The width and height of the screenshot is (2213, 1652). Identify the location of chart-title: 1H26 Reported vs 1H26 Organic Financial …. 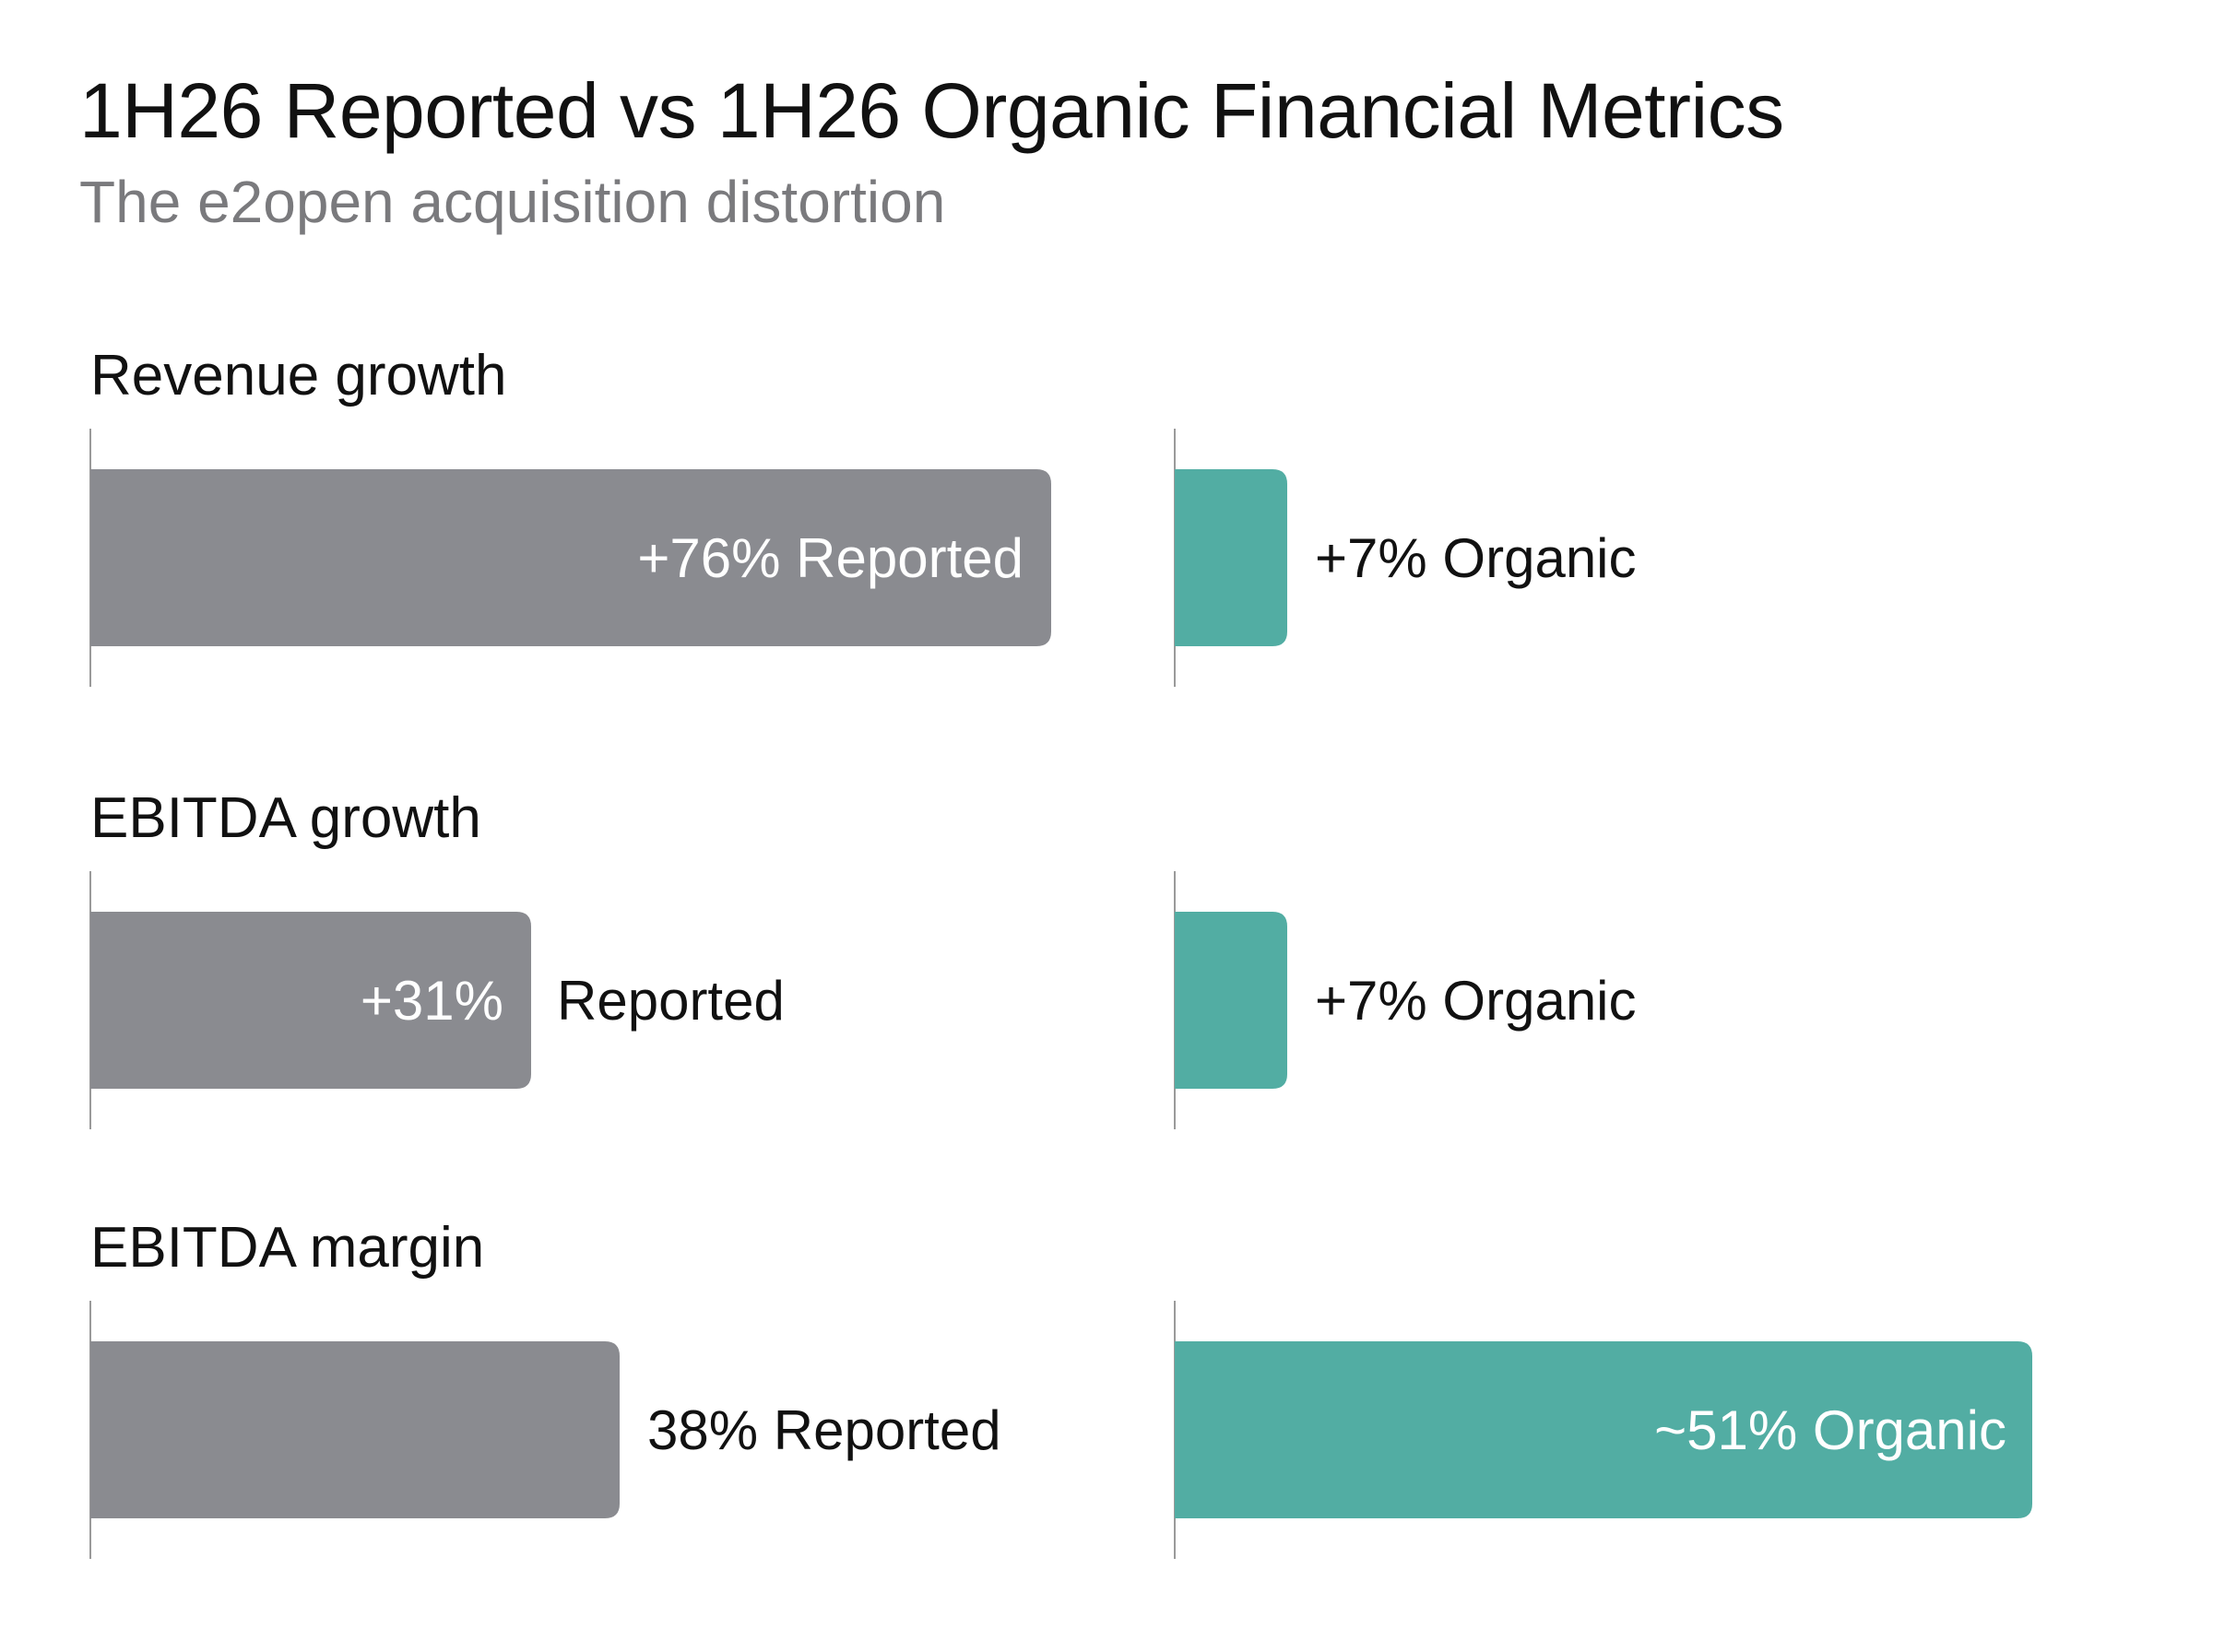
(931, 110).